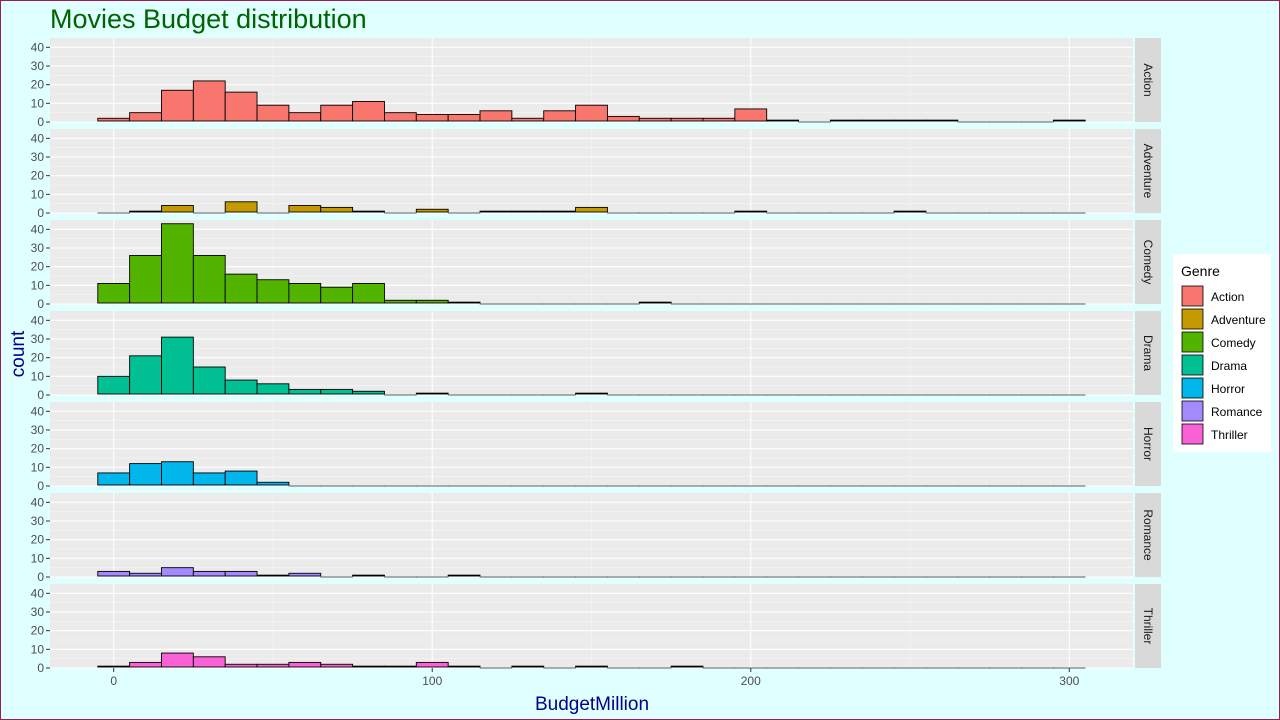  Describe the element at coordinates (596, 83) in the screenshot. I see `facet-panel-action: 0 10 20 30 40 Action` at that location.